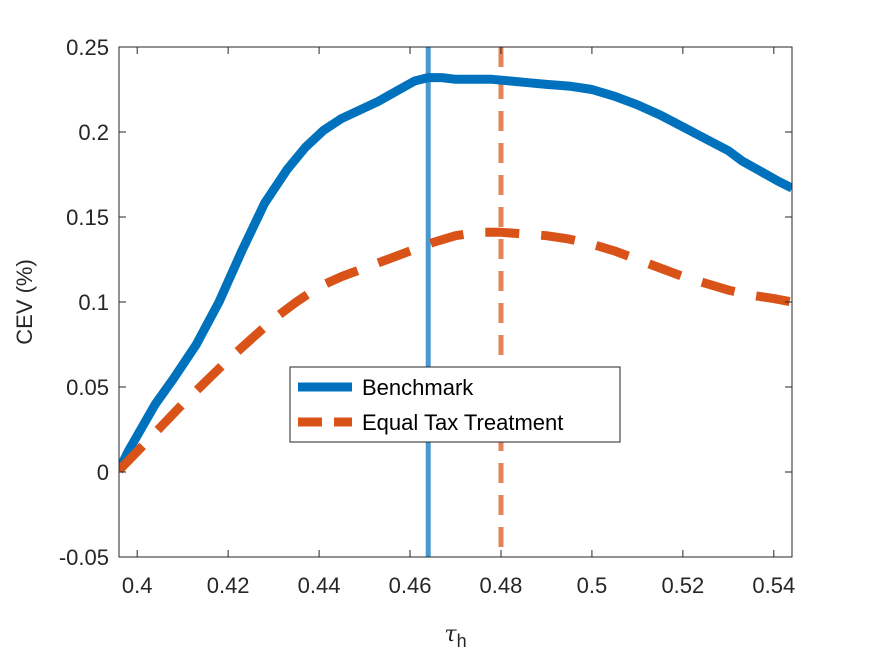 The image size is (875, 656). I want to click on y-tick-label: -0.05, so click(84, 557).